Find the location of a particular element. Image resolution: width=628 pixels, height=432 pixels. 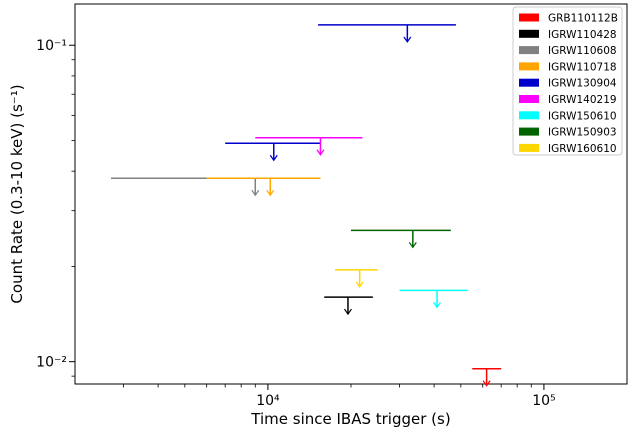

legend-box is located at coordinates (567, 81).